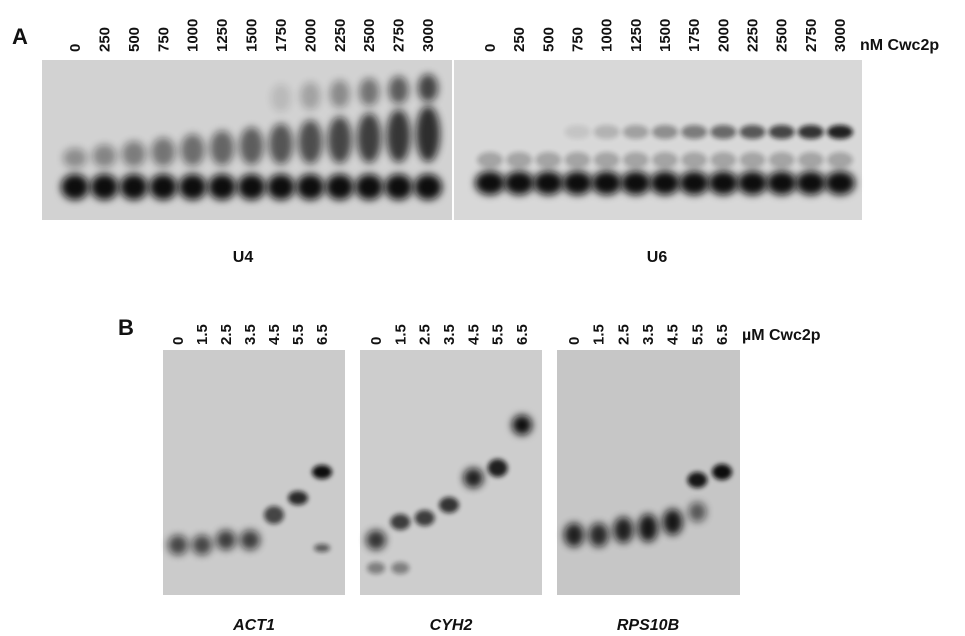 This screenshot has height=636, width=965. What do you see at coordinates (243, 257) in the screenshot?
I see `gel-label: U4` at bounding box center [243, 257].